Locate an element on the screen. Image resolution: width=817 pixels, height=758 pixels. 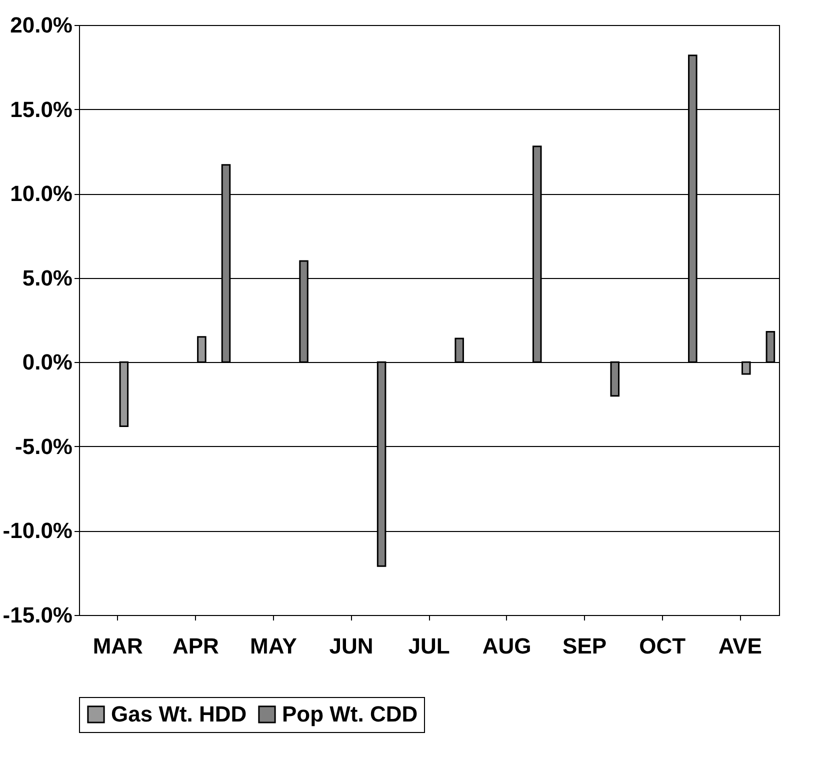
legend-label: Pop Wt. CDD is located at coordinates (350, 713).